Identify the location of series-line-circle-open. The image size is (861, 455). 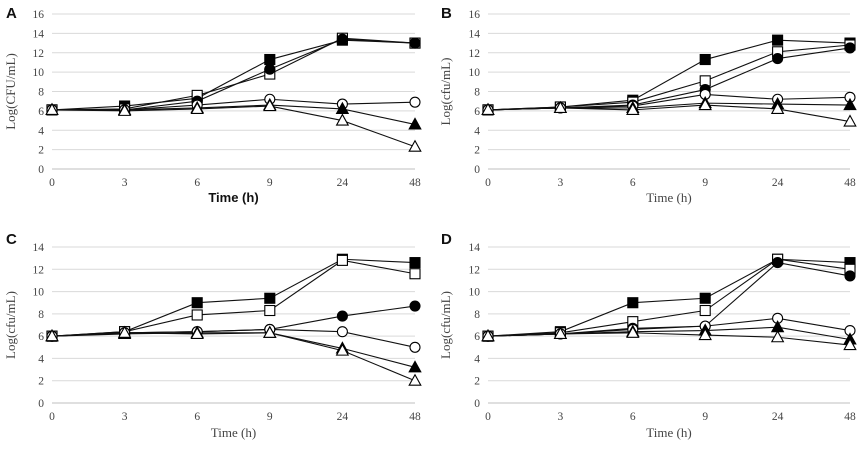
(234, 104).